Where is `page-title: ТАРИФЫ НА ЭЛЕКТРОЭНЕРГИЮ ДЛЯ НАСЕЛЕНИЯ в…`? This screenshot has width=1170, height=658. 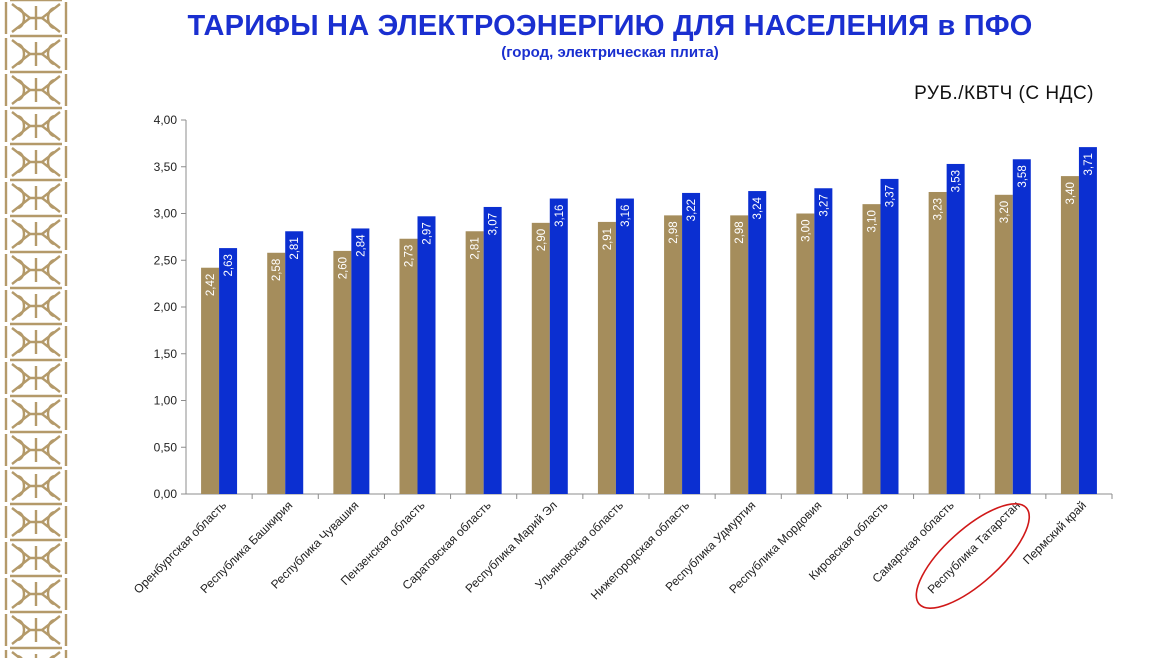 page-title: ТАРИФЫ НА ЭЛЕКТРОЭНЕРГИЮ ДЛЯ НАСЕЛЕНИЯ в… is located at coordinates (610, 26).